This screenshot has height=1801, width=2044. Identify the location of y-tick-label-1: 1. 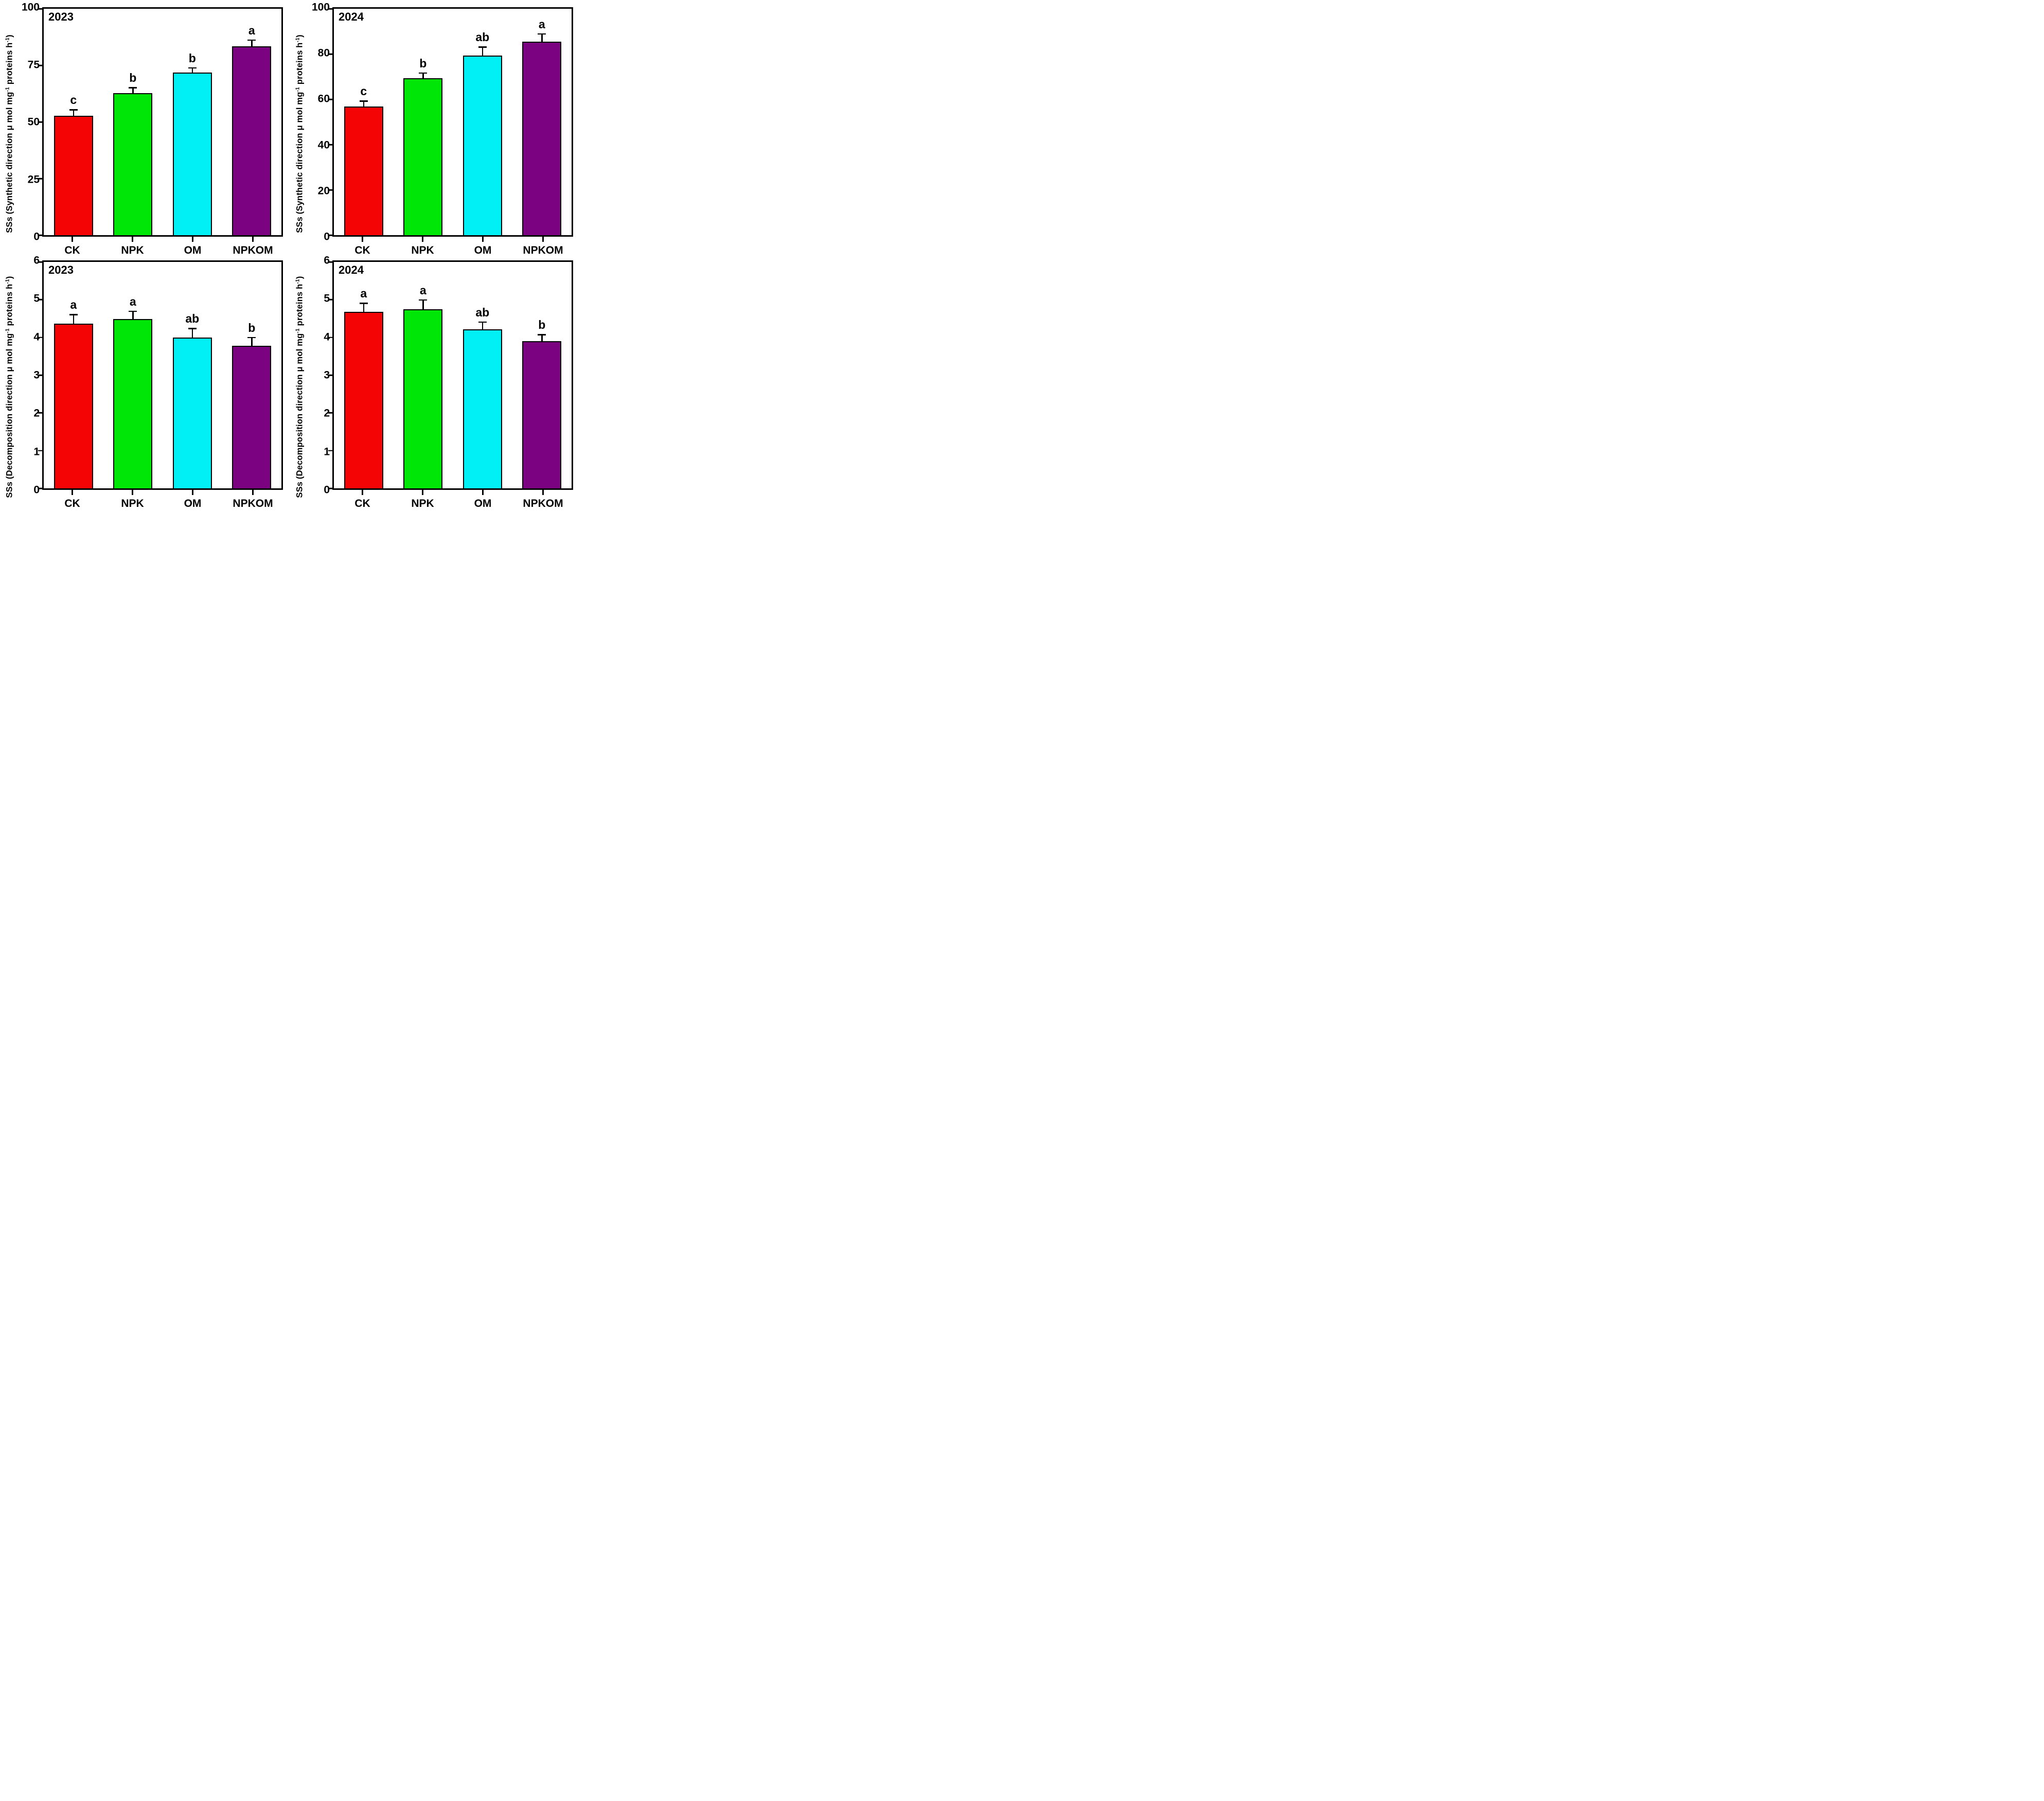
(327, 452).